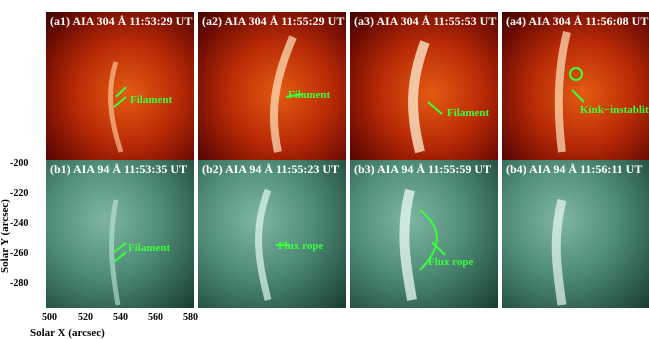 This screenshot has width=649, height=339. I want to click on panel-title: (b4) AIA 94 Å 11:56:11 UT, so click(574, 169).